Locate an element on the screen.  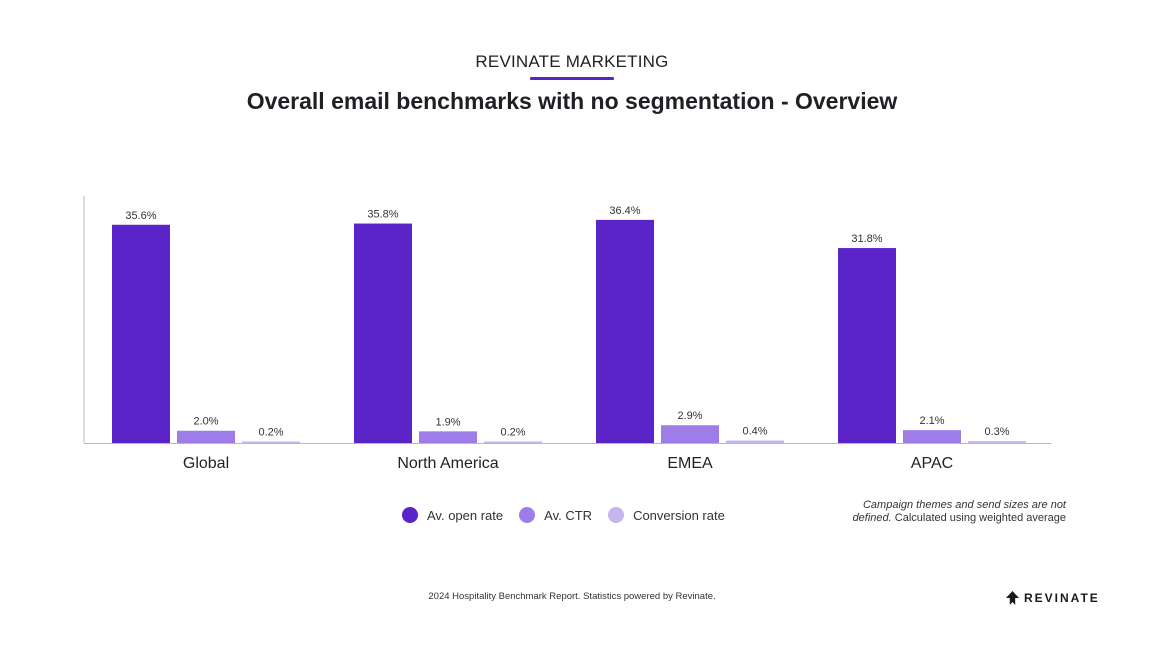
legend-item-open-rate: Av. open rate is located at coordinates (452, 515).